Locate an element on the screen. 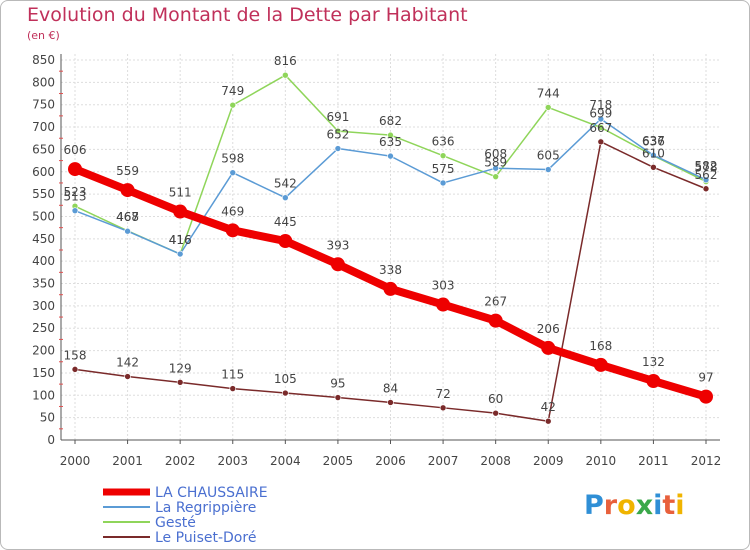 This screenshot has width=750, height=550. data-label: 598 is located at coordinates (232, 159).